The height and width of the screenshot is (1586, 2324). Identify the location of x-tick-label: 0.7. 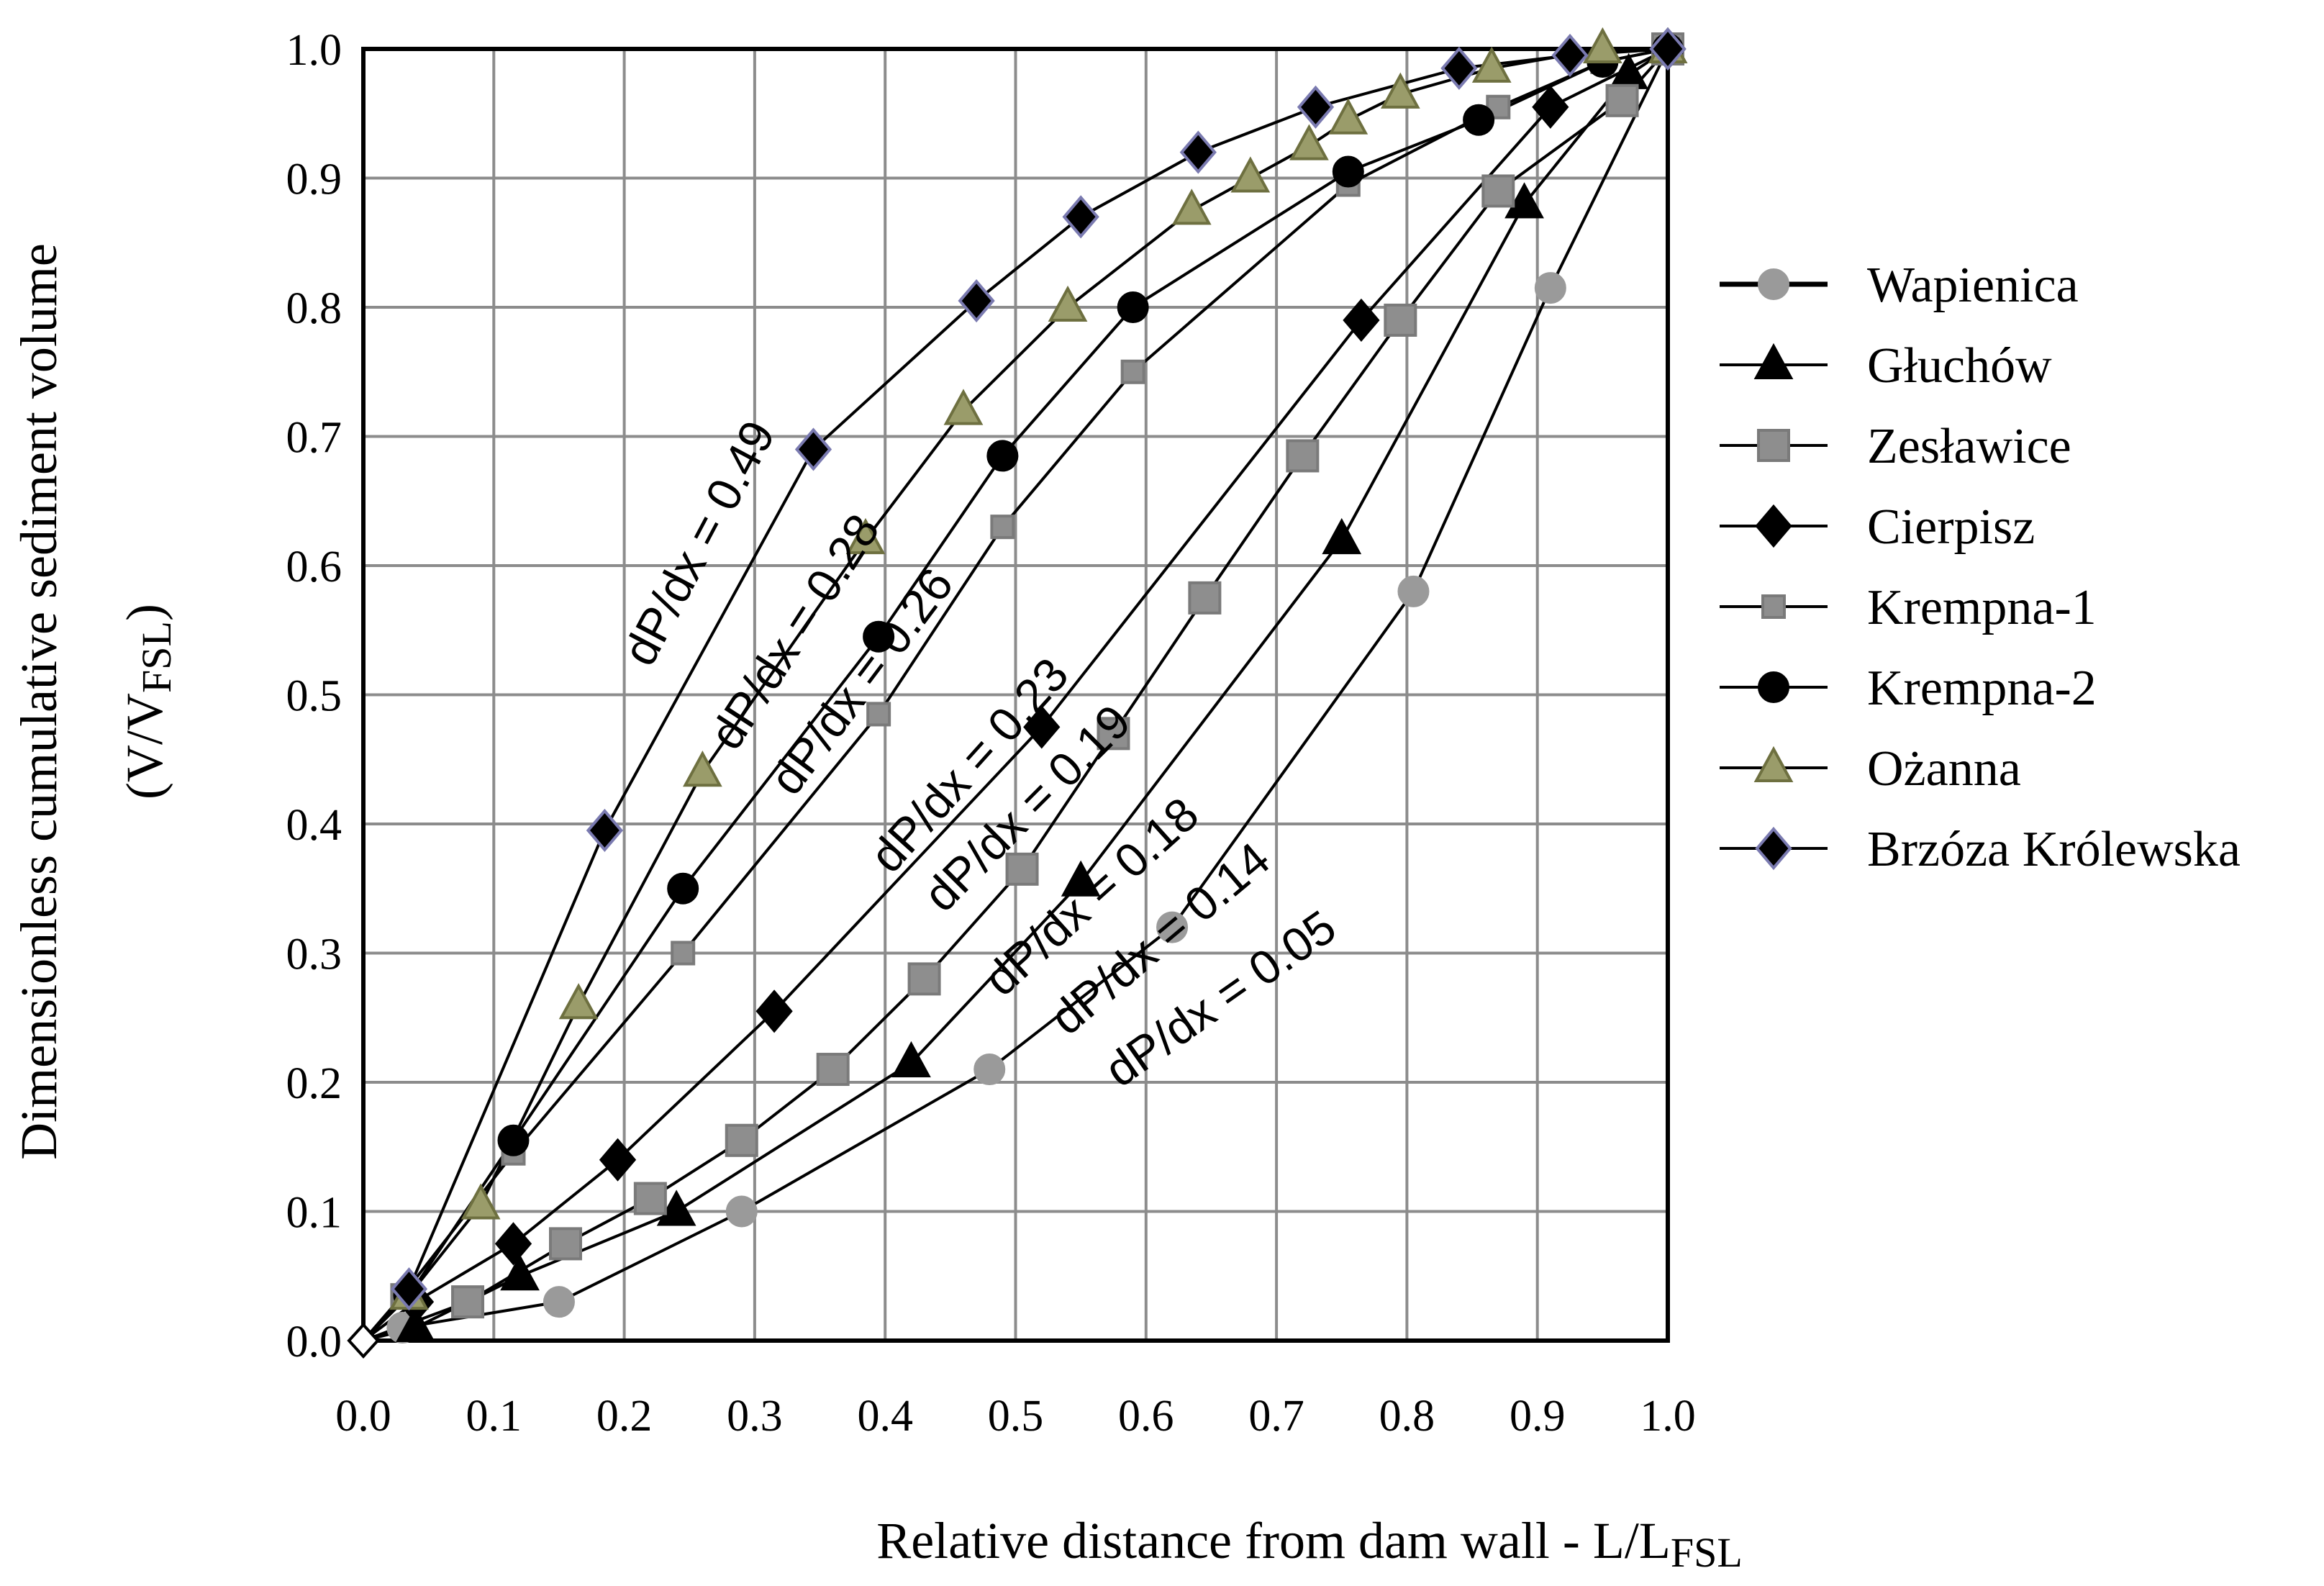
(1276, 1417).